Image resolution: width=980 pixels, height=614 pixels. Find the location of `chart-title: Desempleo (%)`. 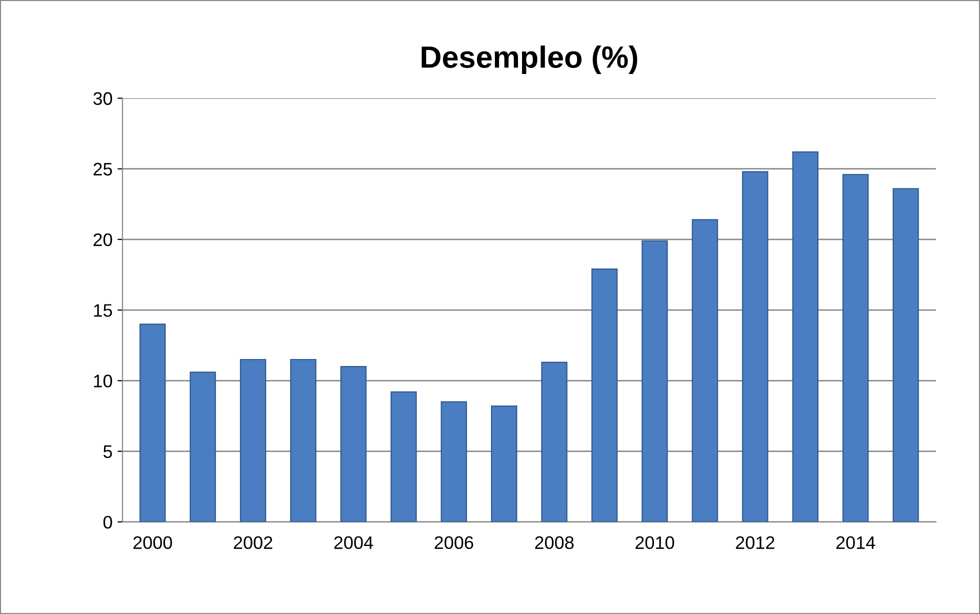

chart-title: Desempleo (%) is located at coordinates (530, 60).